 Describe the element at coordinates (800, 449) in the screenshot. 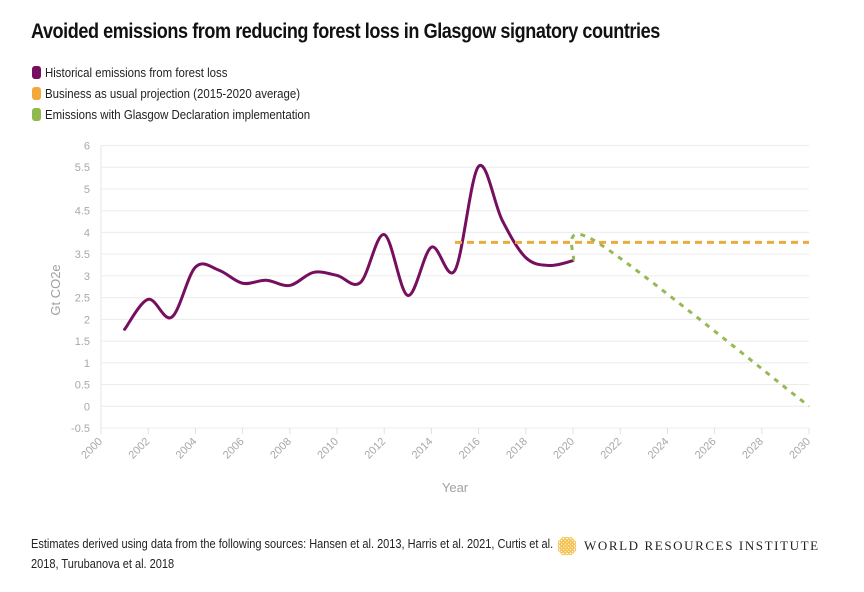

I see `x-tick-label: 2030` at that location.